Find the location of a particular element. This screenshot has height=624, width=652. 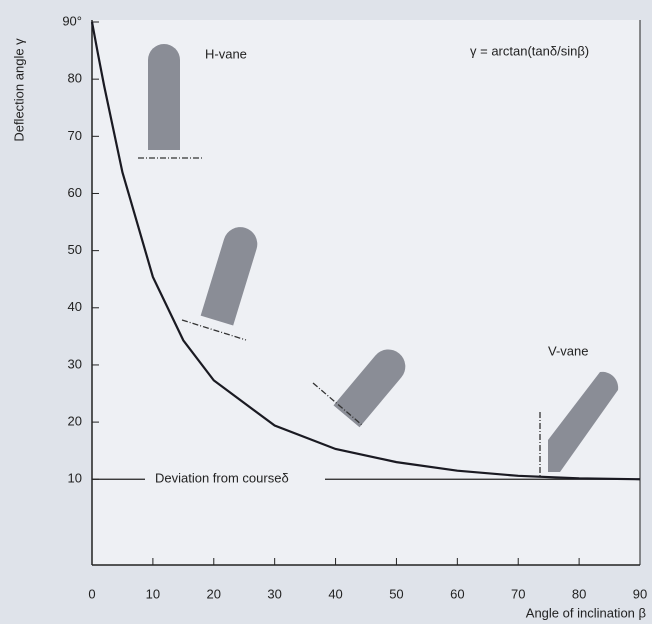

h-vane-shape is located at coordinates (164, 97).